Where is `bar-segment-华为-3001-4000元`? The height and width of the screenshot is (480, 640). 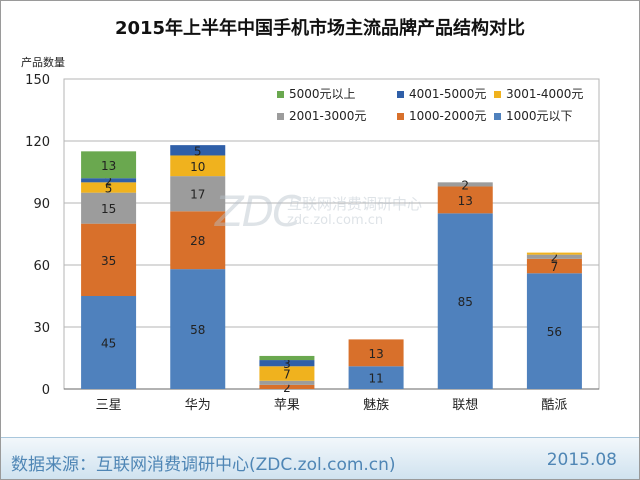 bar-segment-华为-3001-4000元 is located at coordinates (198, 166).